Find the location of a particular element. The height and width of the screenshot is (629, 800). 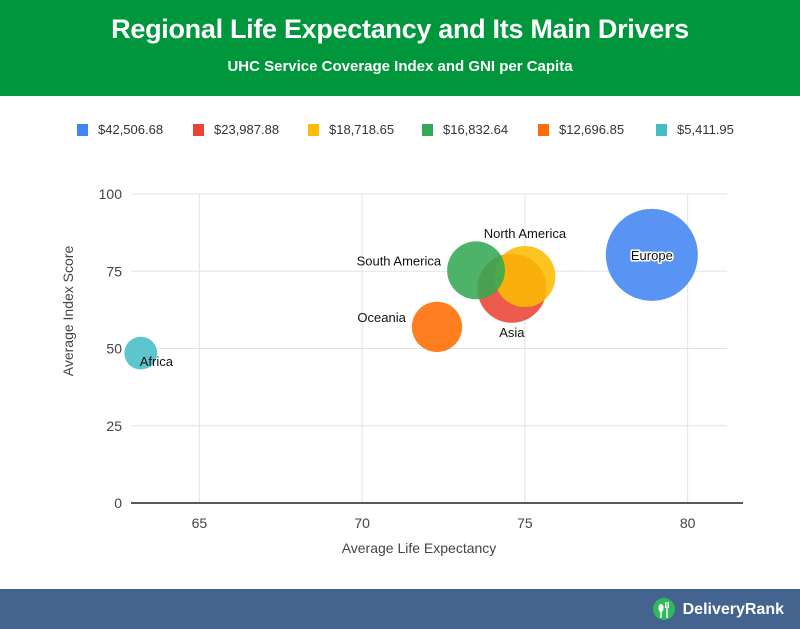

bubble-label: North America is located at coordinates (525, 233).